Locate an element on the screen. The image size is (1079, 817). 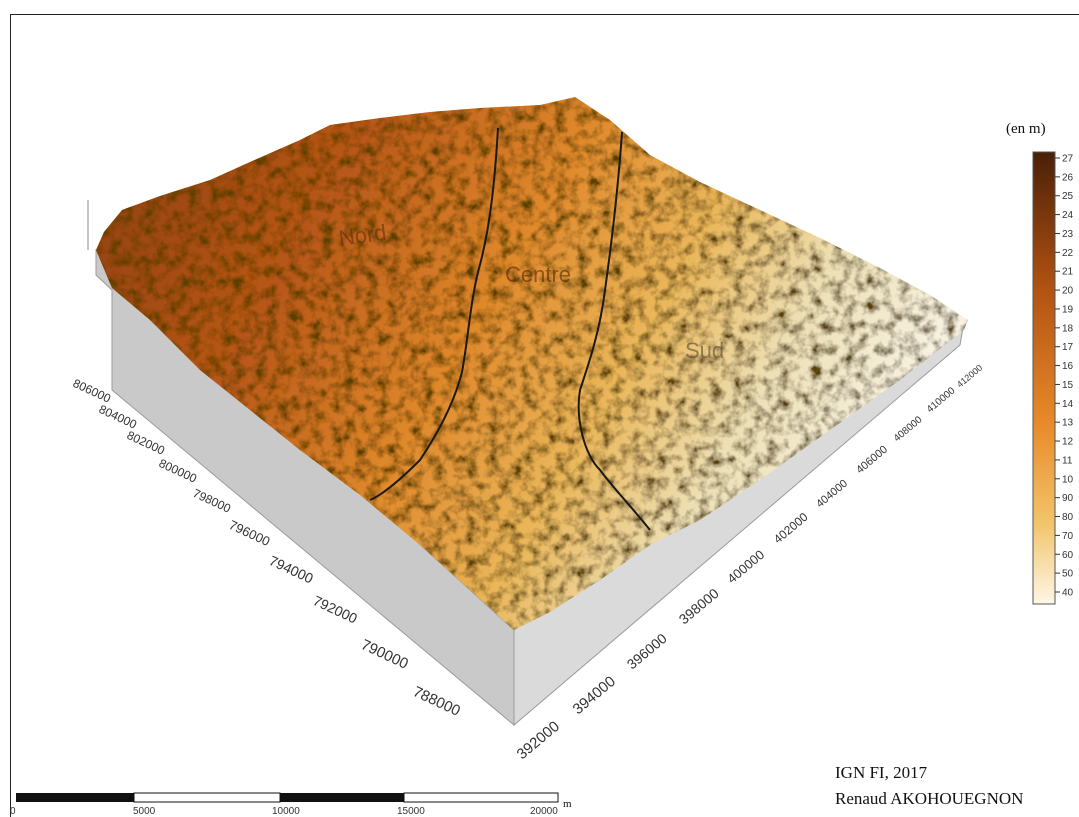
x-axis-label: 394000 is located at coordinates (594, 695).